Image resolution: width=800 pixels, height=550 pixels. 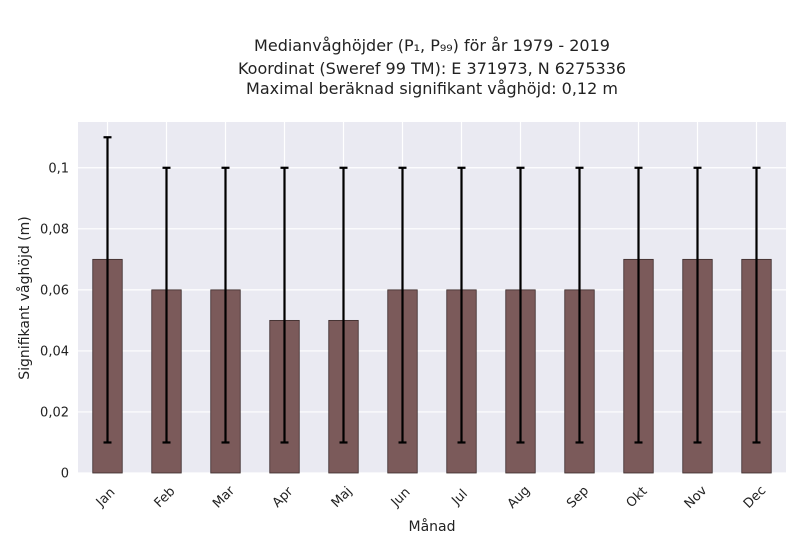 What do you see at coordinates (432, 526) in the screenshot?
I see `x-axis-label: Månad` at bounding box center [432, 526].